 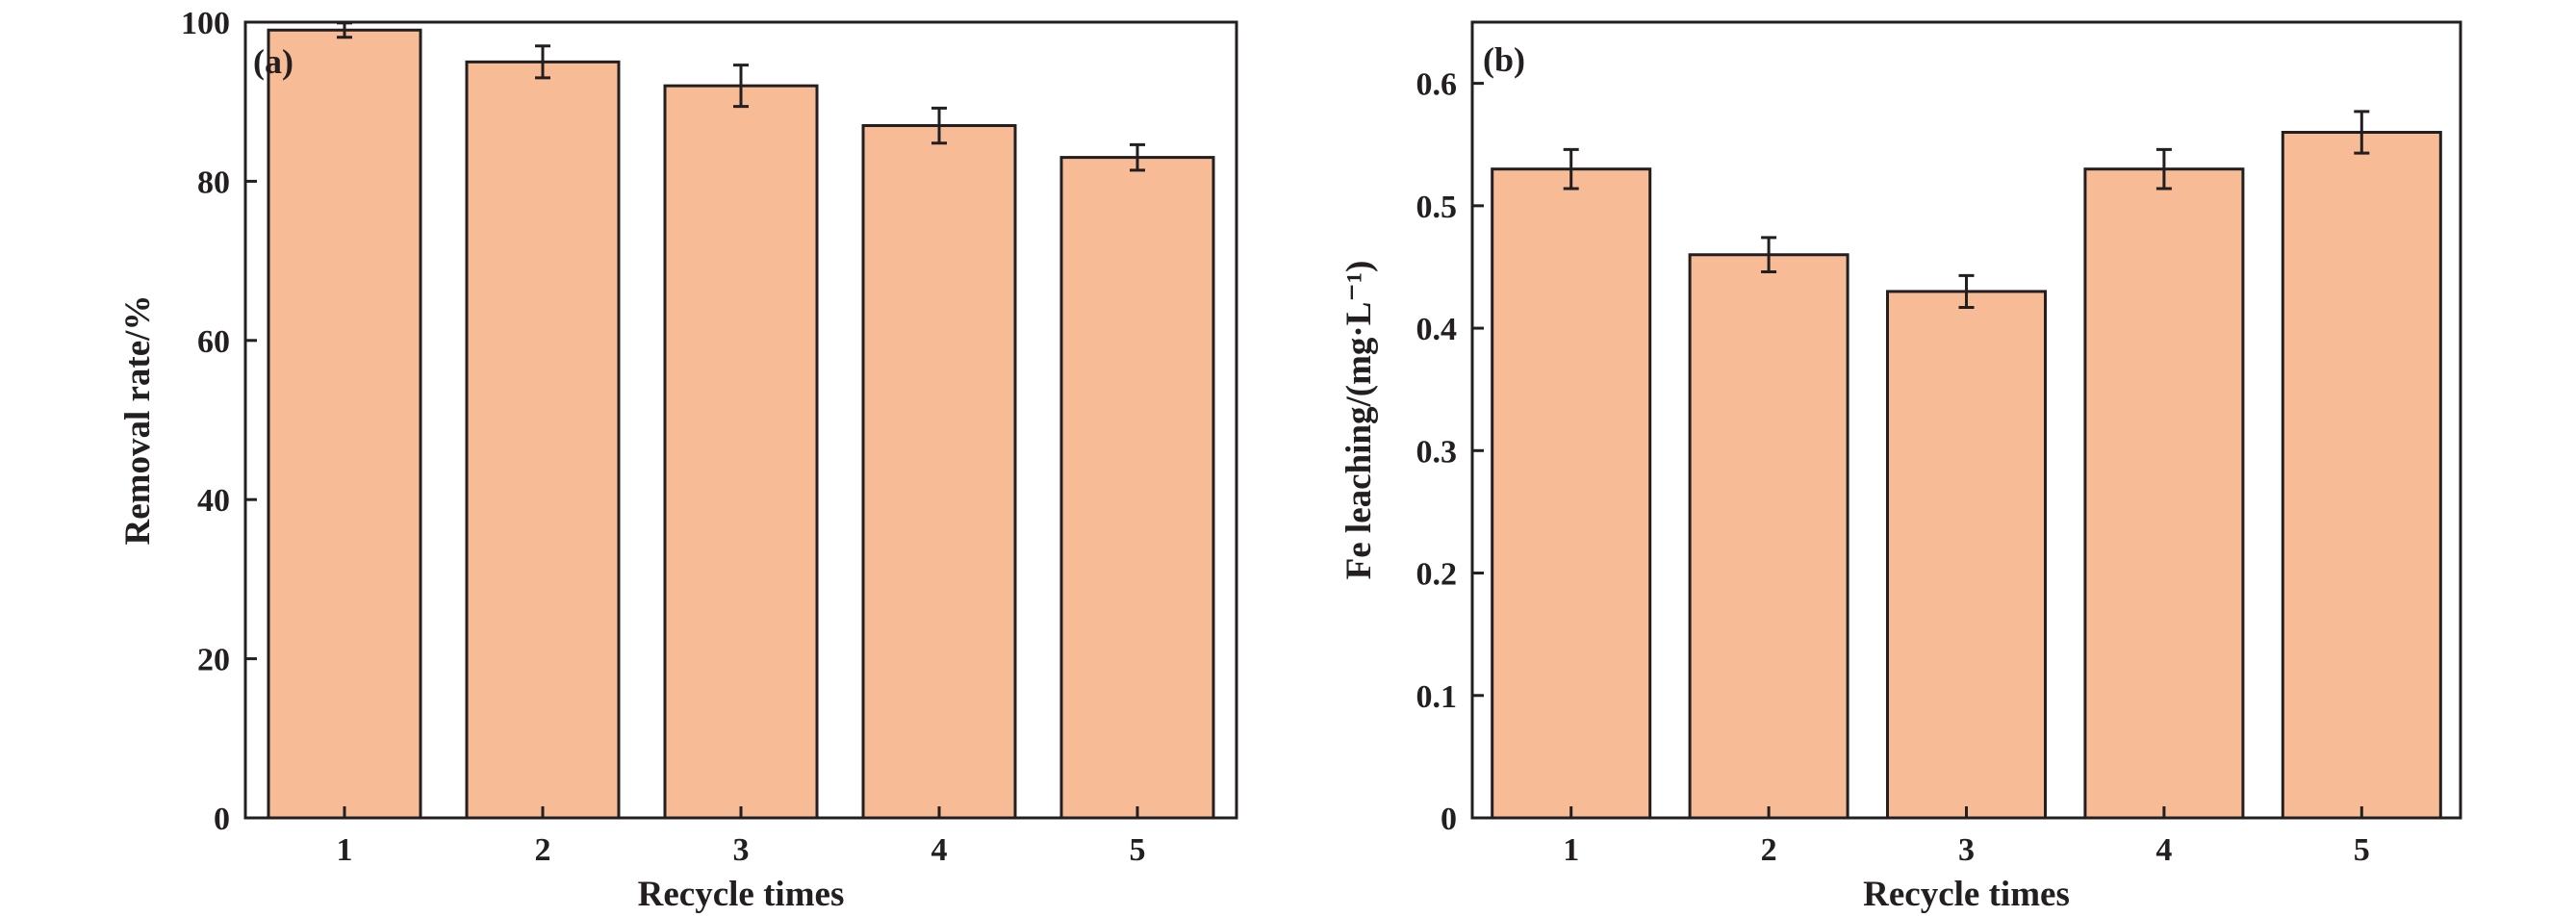 I want to click on panel-b-label: (b), so click(x=1504, y=59).